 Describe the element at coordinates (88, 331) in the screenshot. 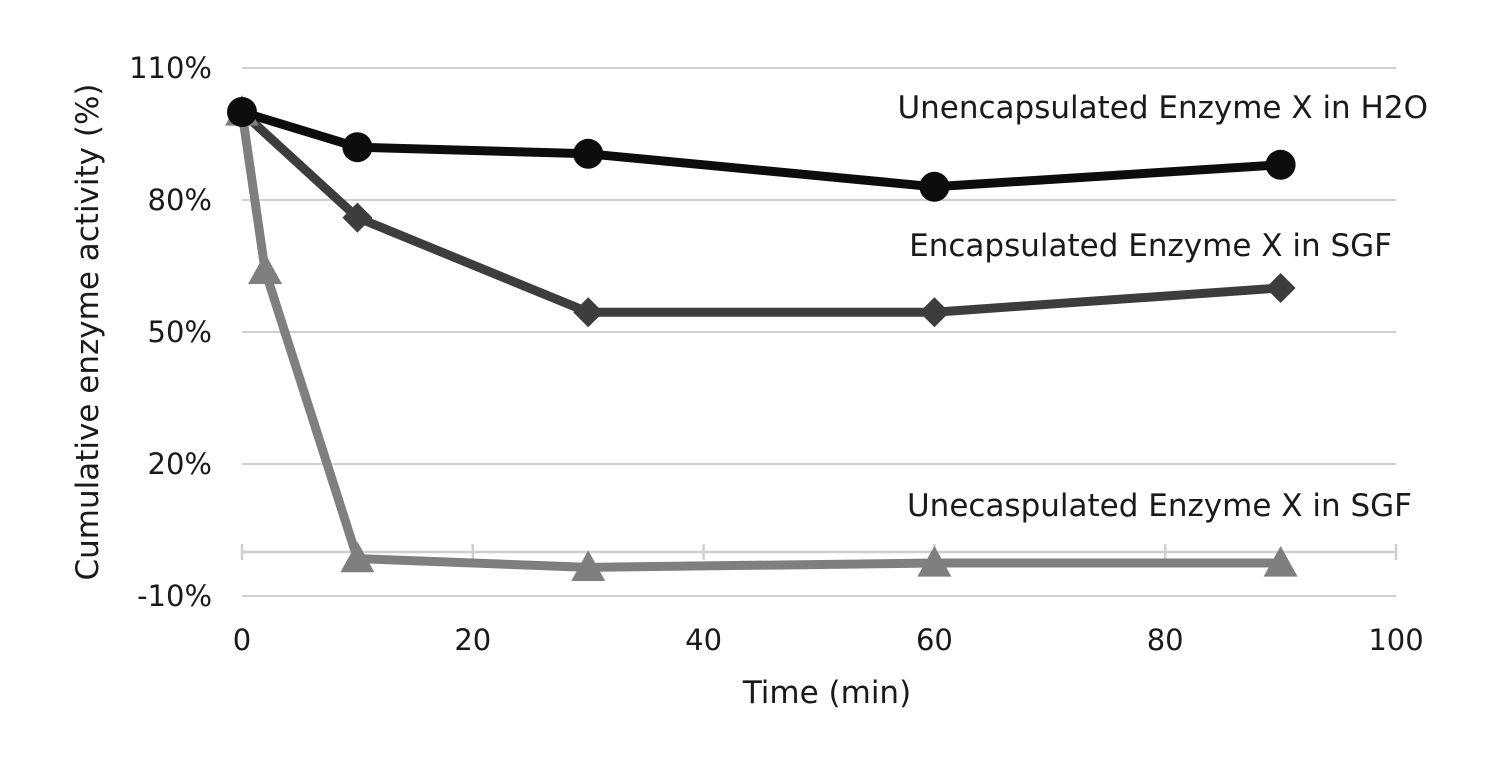

I see `y-axis-title: Cumulative enzyme activity (%)` at that location.